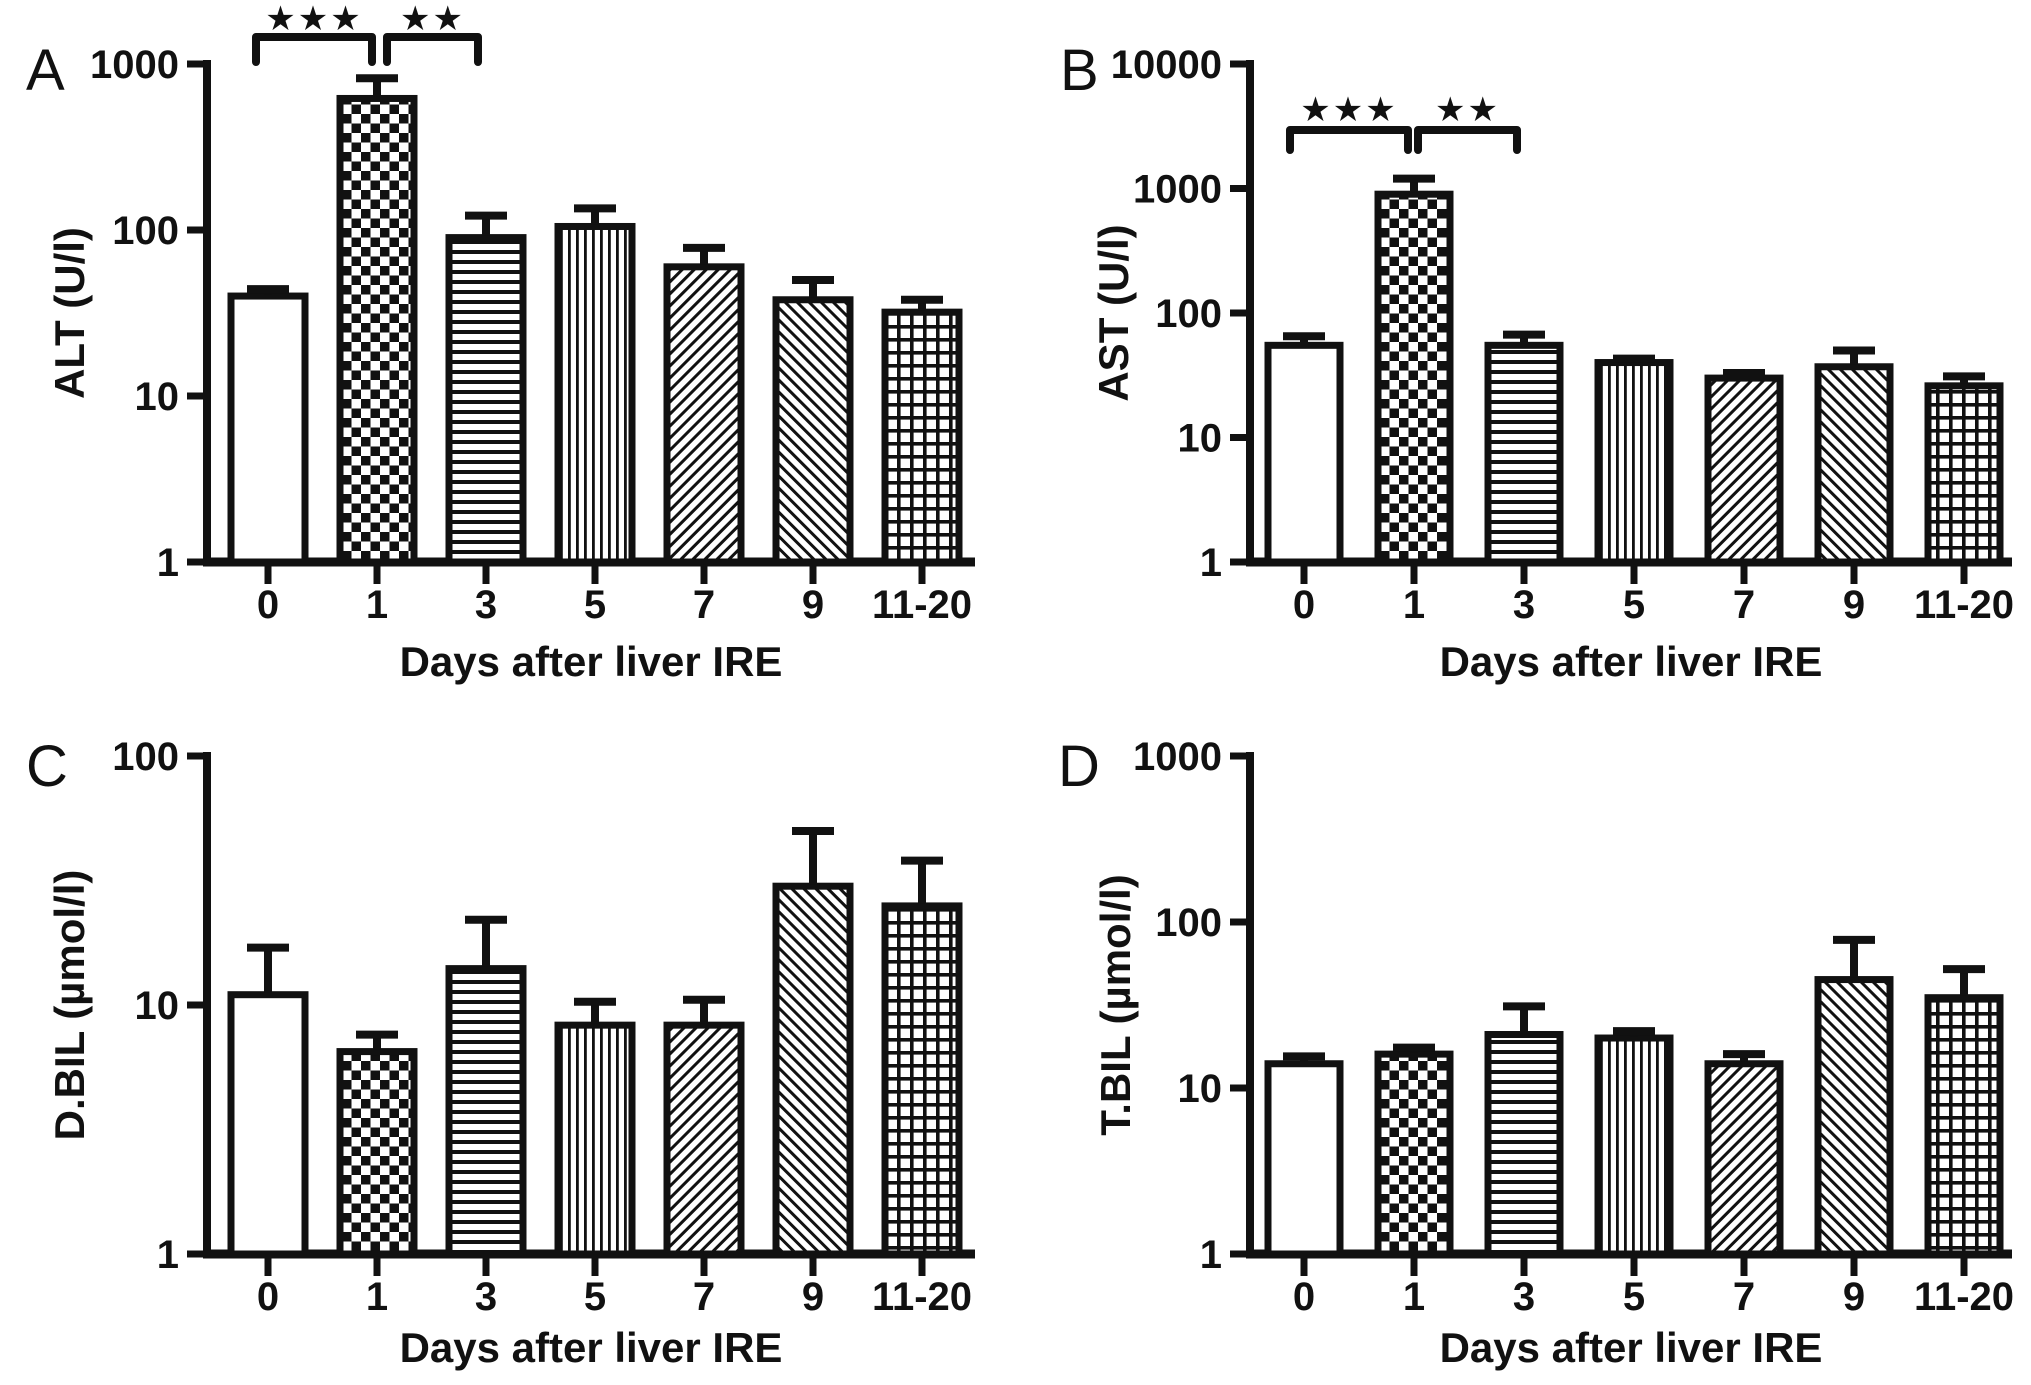 The image size is (2031, 1385). Describe the element at coordinates (1079, 70) in the screenshot. I see `panel-letter: B` at that location.